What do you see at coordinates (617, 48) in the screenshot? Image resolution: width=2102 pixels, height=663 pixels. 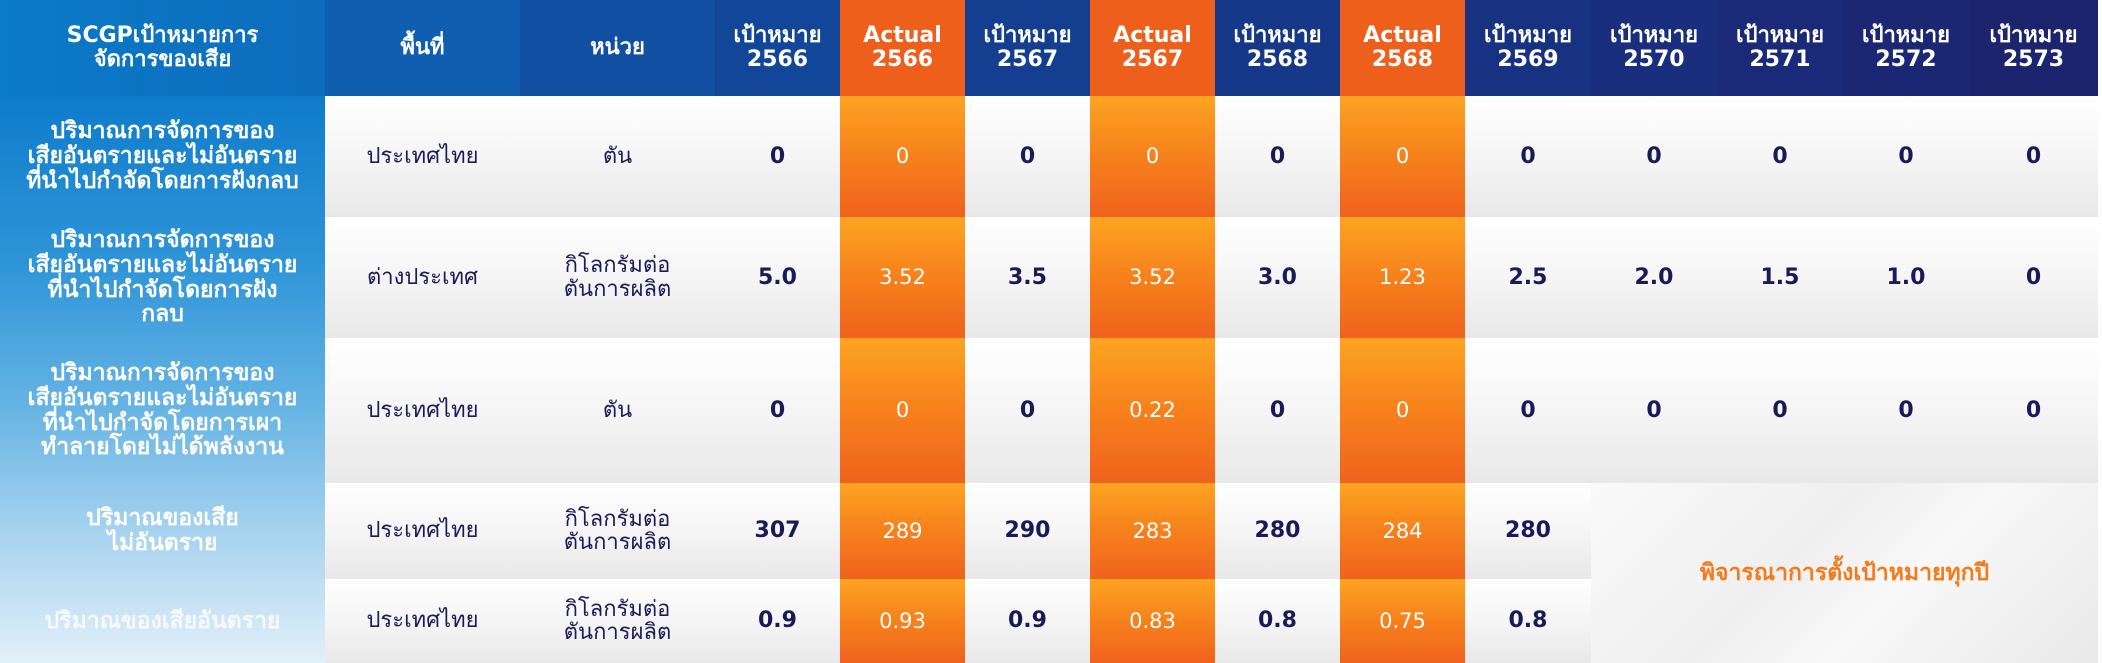 I see `header-unit: หน่วย` at bounding box center [617, 48].